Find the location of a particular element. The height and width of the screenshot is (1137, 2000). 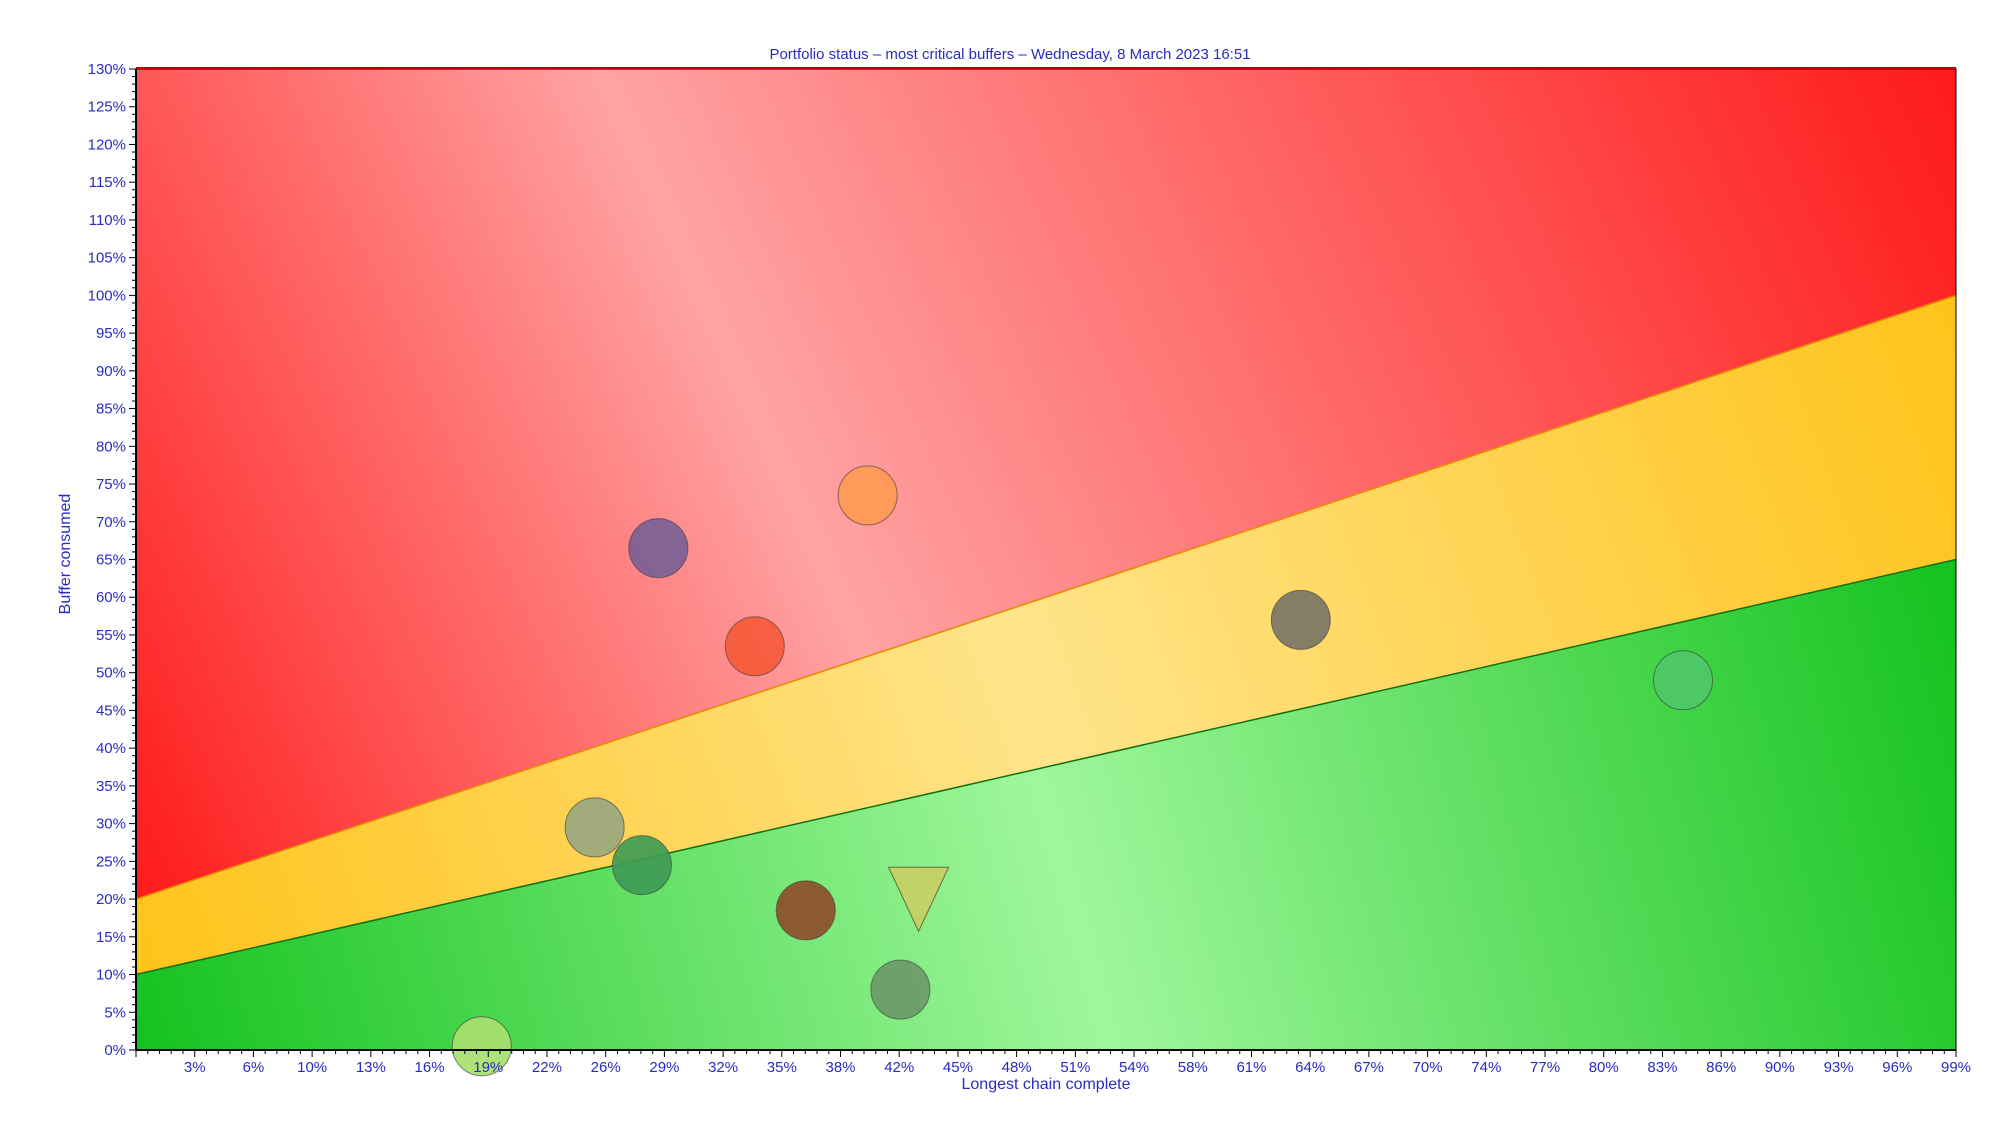

x-tick-label: 16% is located at coordinates (430, 1067).